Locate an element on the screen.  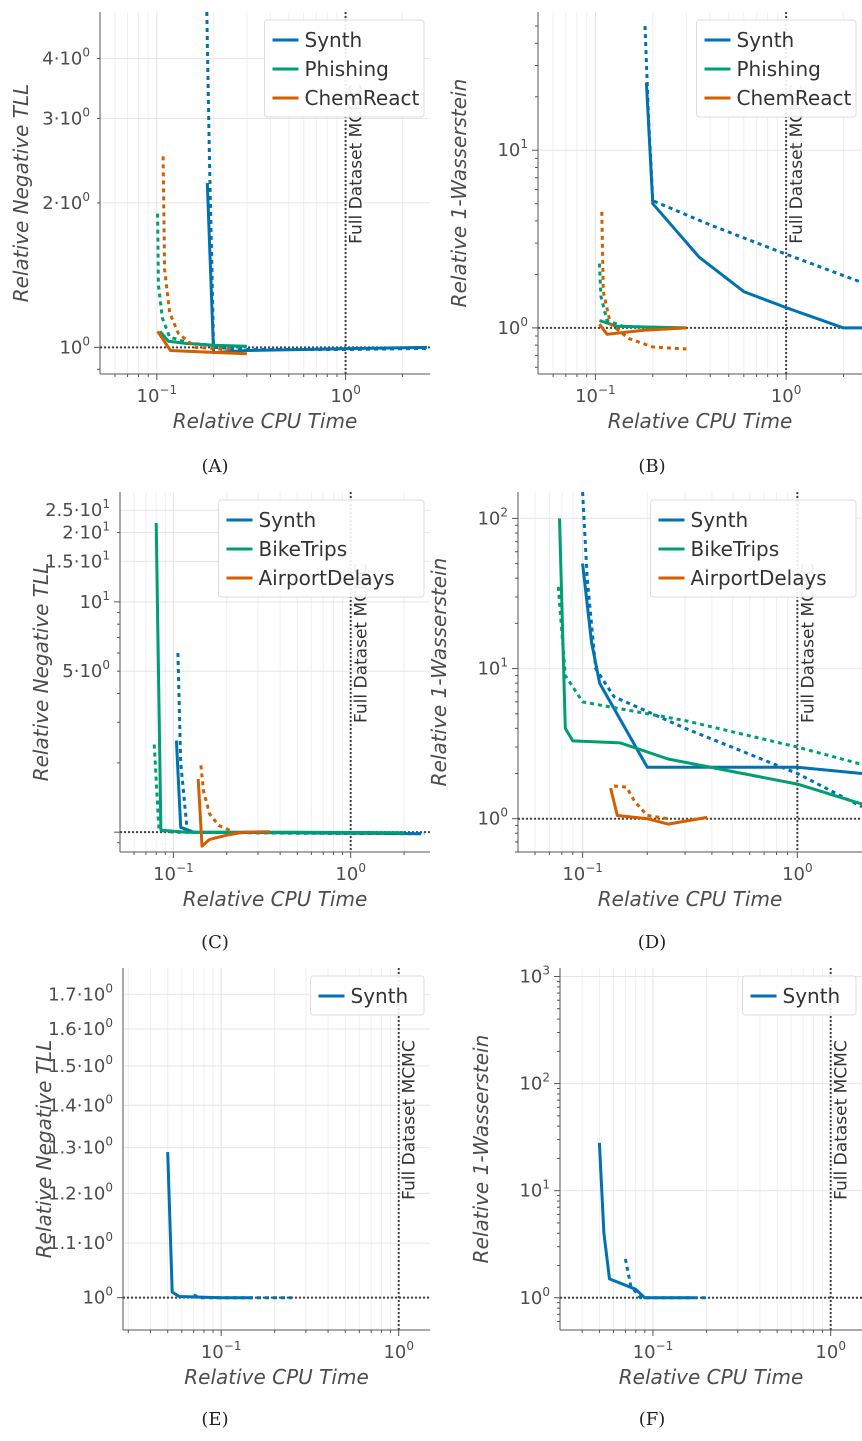
y-tick-label: 1.5·10¹ is located at coordinates (77, 560).